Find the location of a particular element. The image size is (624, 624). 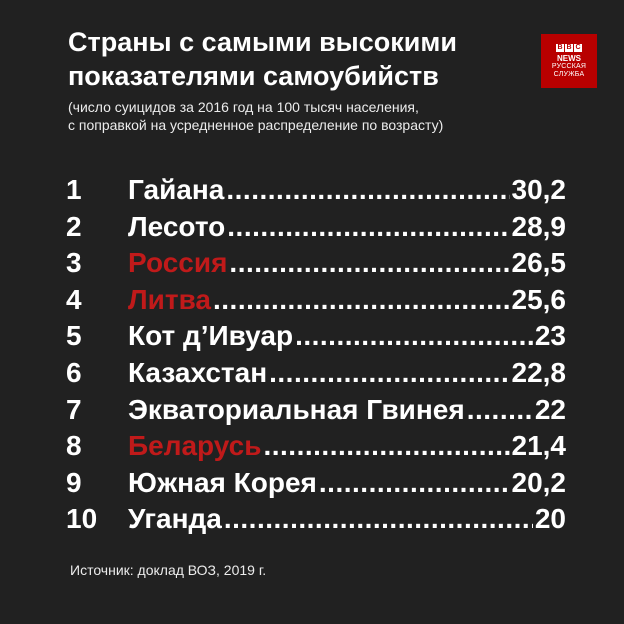

value-label: 20 is located at coordinates (550, 519).